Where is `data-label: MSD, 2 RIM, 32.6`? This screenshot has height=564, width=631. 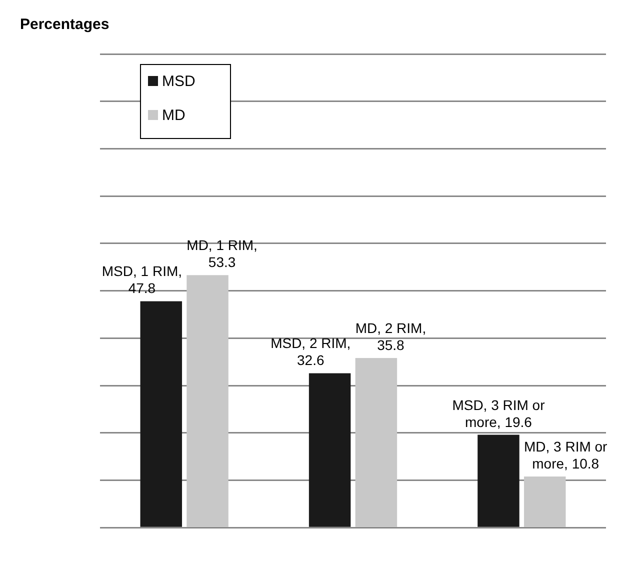 data-label: MSD, 2 RIM, 32.6 is located at coordinates (310, 351).